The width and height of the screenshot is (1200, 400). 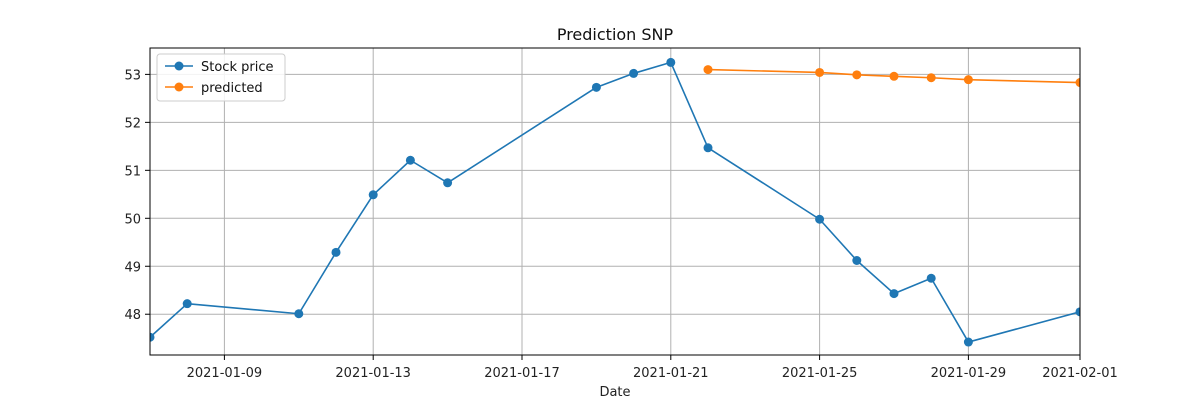 What do you see at coordinates (969, 373) in the screenshot?
I see `x-tick-label: 2021-01-29` at bounding box center [969, 373].